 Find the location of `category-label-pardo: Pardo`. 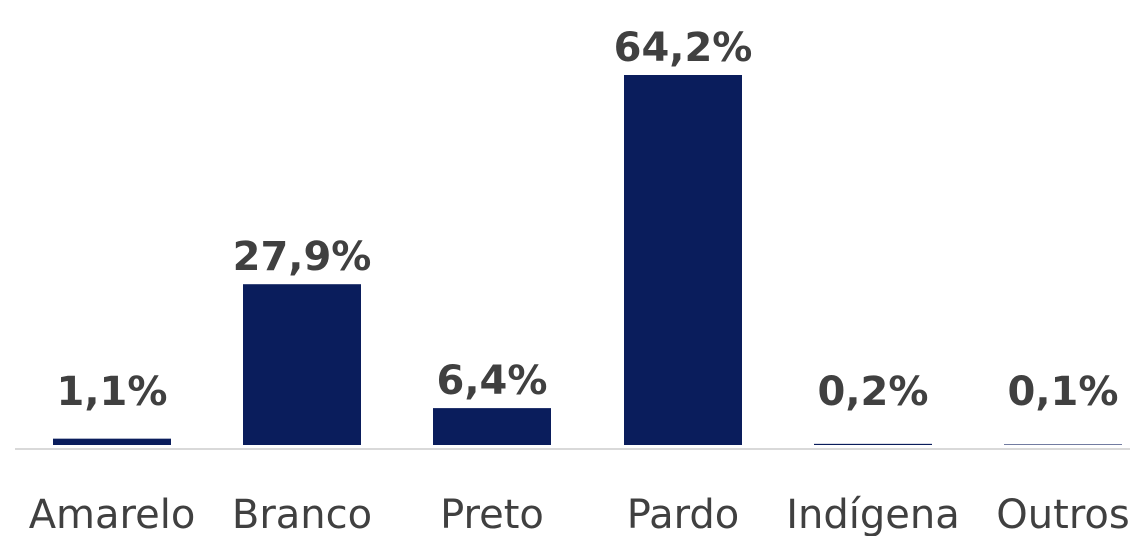

category-label-pardo: Pardo is located at coordinates (683, 514).